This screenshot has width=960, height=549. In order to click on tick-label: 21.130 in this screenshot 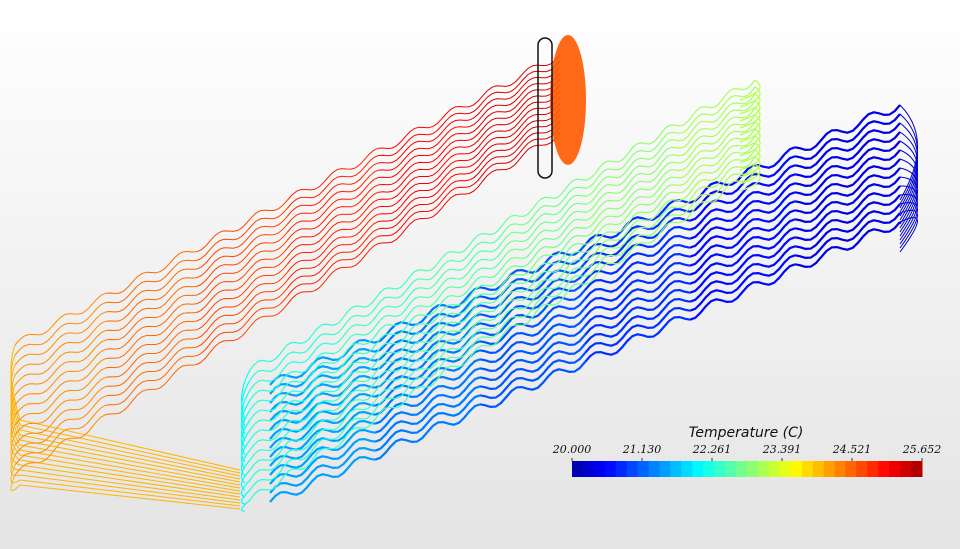, I will do `click(642, 449)`.